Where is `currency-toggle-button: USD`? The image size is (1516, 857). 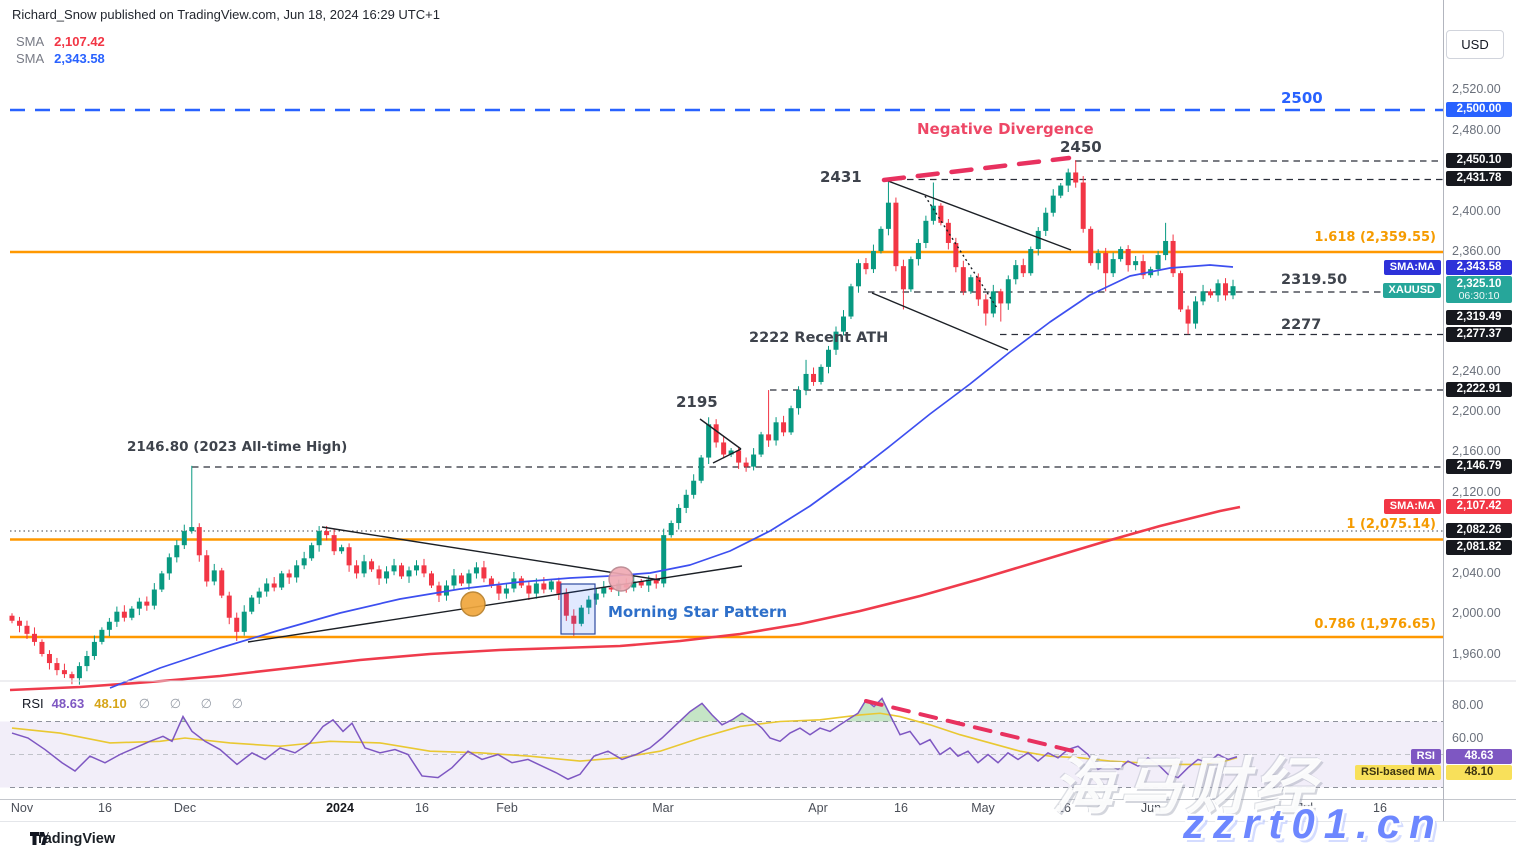
currency-toggle-button: USD is located at coordinates (1475, 44).